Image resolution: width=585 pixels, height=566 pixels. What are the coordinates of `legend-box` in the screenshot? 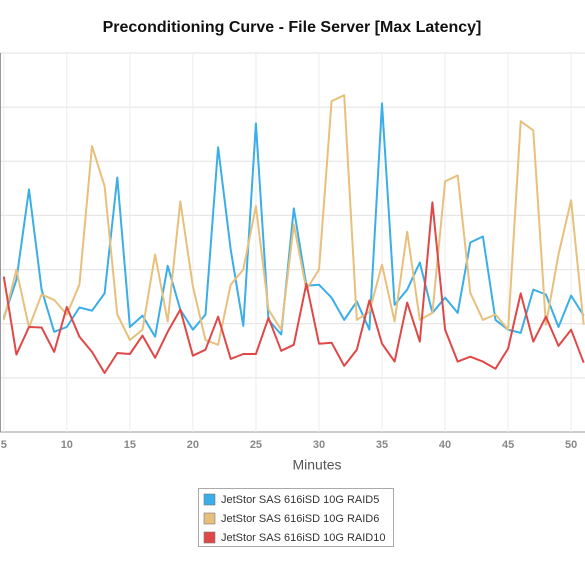 It's located at (296, 517).